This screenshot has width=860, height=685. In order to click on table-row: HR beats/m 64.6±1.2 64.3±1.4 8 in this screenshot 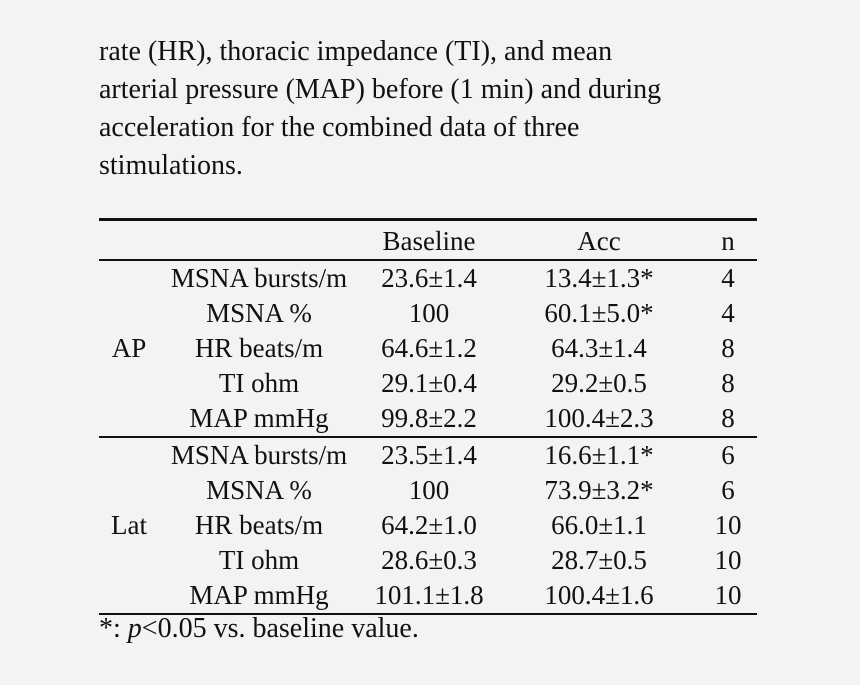, I will do `click(428, 348)`.